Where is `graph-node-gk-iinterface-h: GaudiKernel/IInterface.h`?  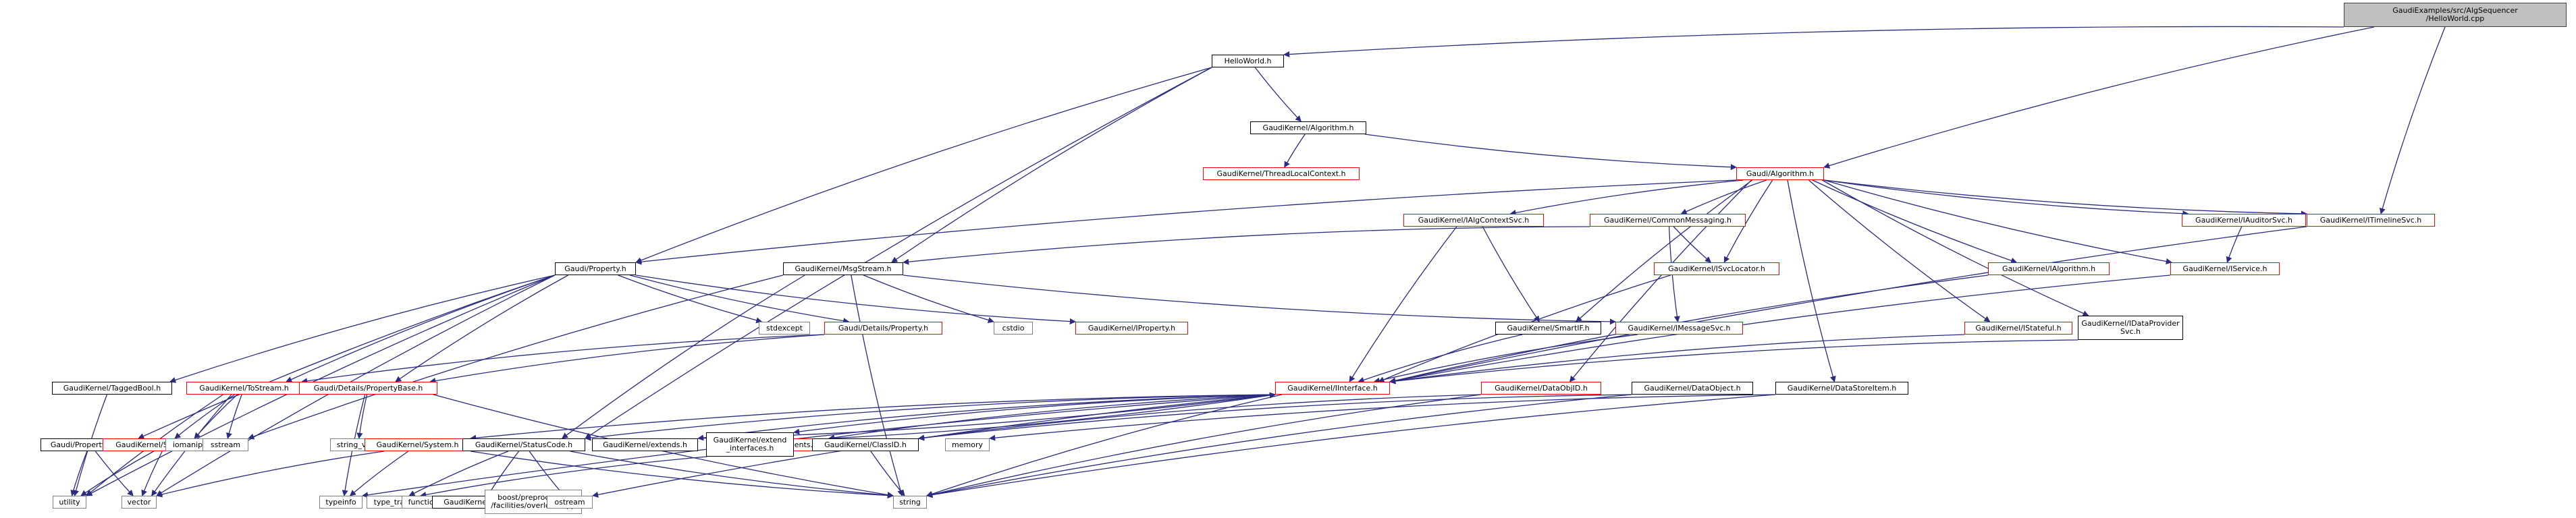
graph-node-gk-iinterface-h: GaudiKernel/IInterface.h is located at coordinates (1332, 388).